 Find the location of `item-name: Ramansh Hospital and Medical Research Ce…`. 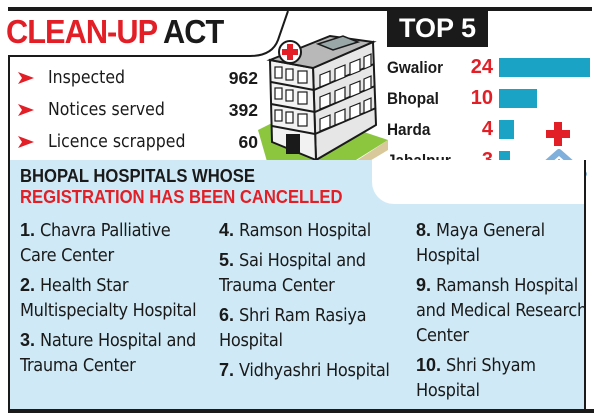

item-name: Ramansh Hospital and Medical Research Ce… is located at coordinates (501, 310).